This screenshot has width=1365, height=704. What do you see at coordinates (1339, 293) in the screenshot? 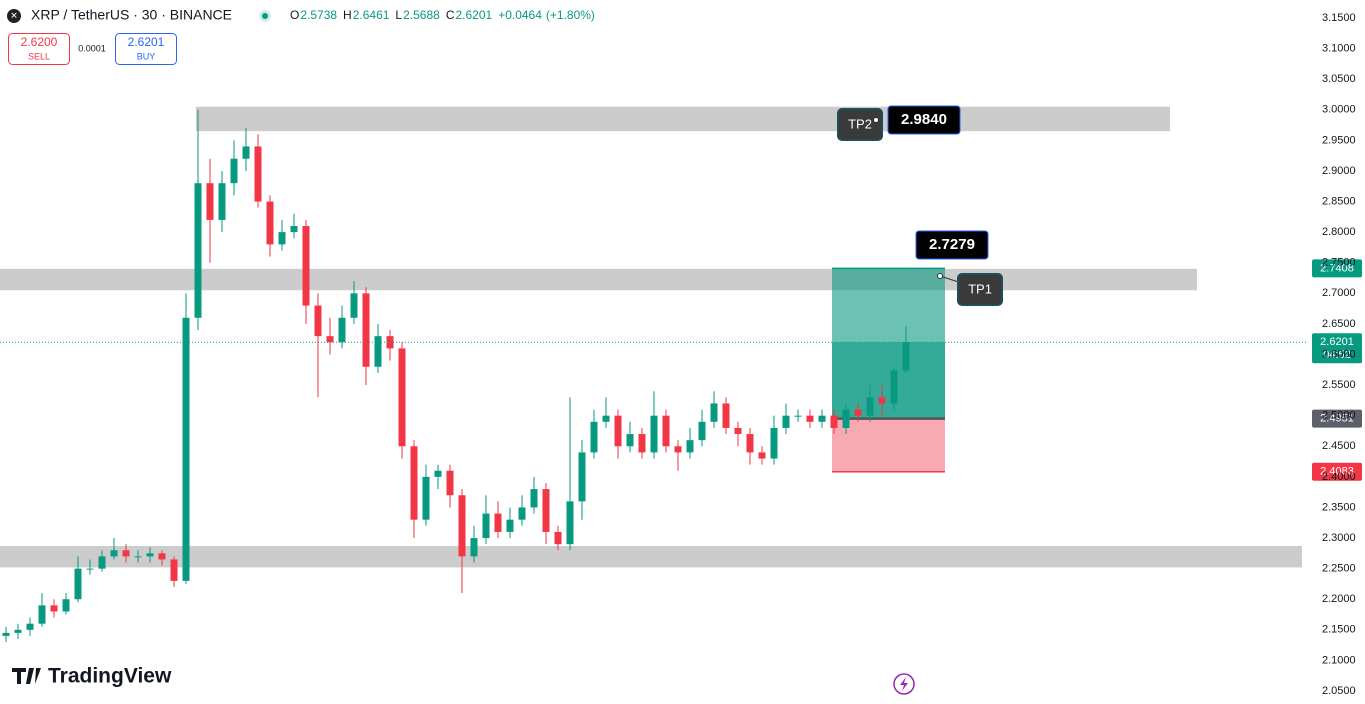
I see `y-tick-label: 2.7000` at bounding box center [1339, 293].